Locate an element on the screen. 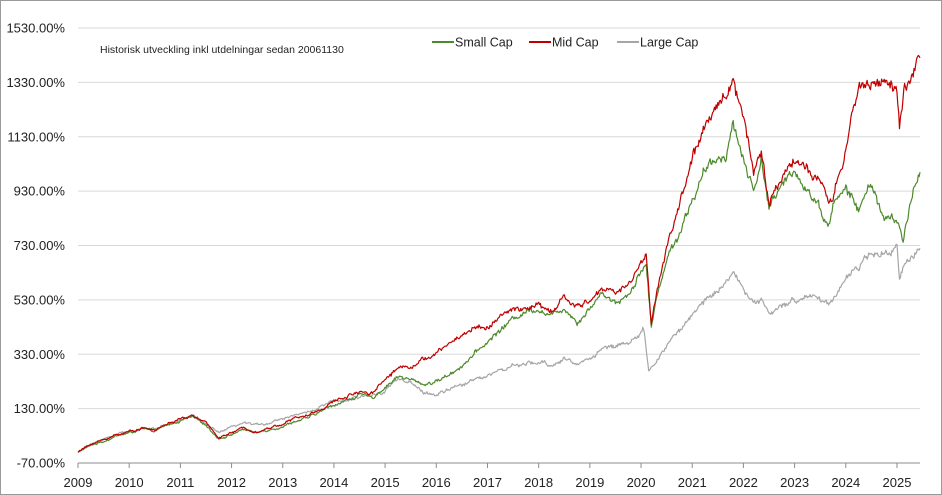 The image size is (942, 495). x-tick-label: 2013 is located at coordinates (282, 482).